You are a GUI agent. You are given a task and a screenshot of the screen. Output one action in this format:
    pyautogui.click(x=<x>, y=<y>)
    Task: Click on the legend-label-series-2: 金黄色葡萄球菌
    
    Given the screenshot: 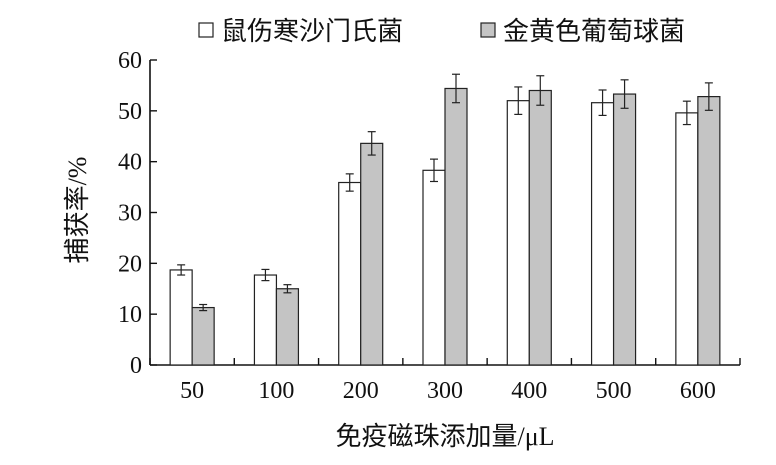 What is the action you would take?
    pyautogui.click(x=594, y=31)
    